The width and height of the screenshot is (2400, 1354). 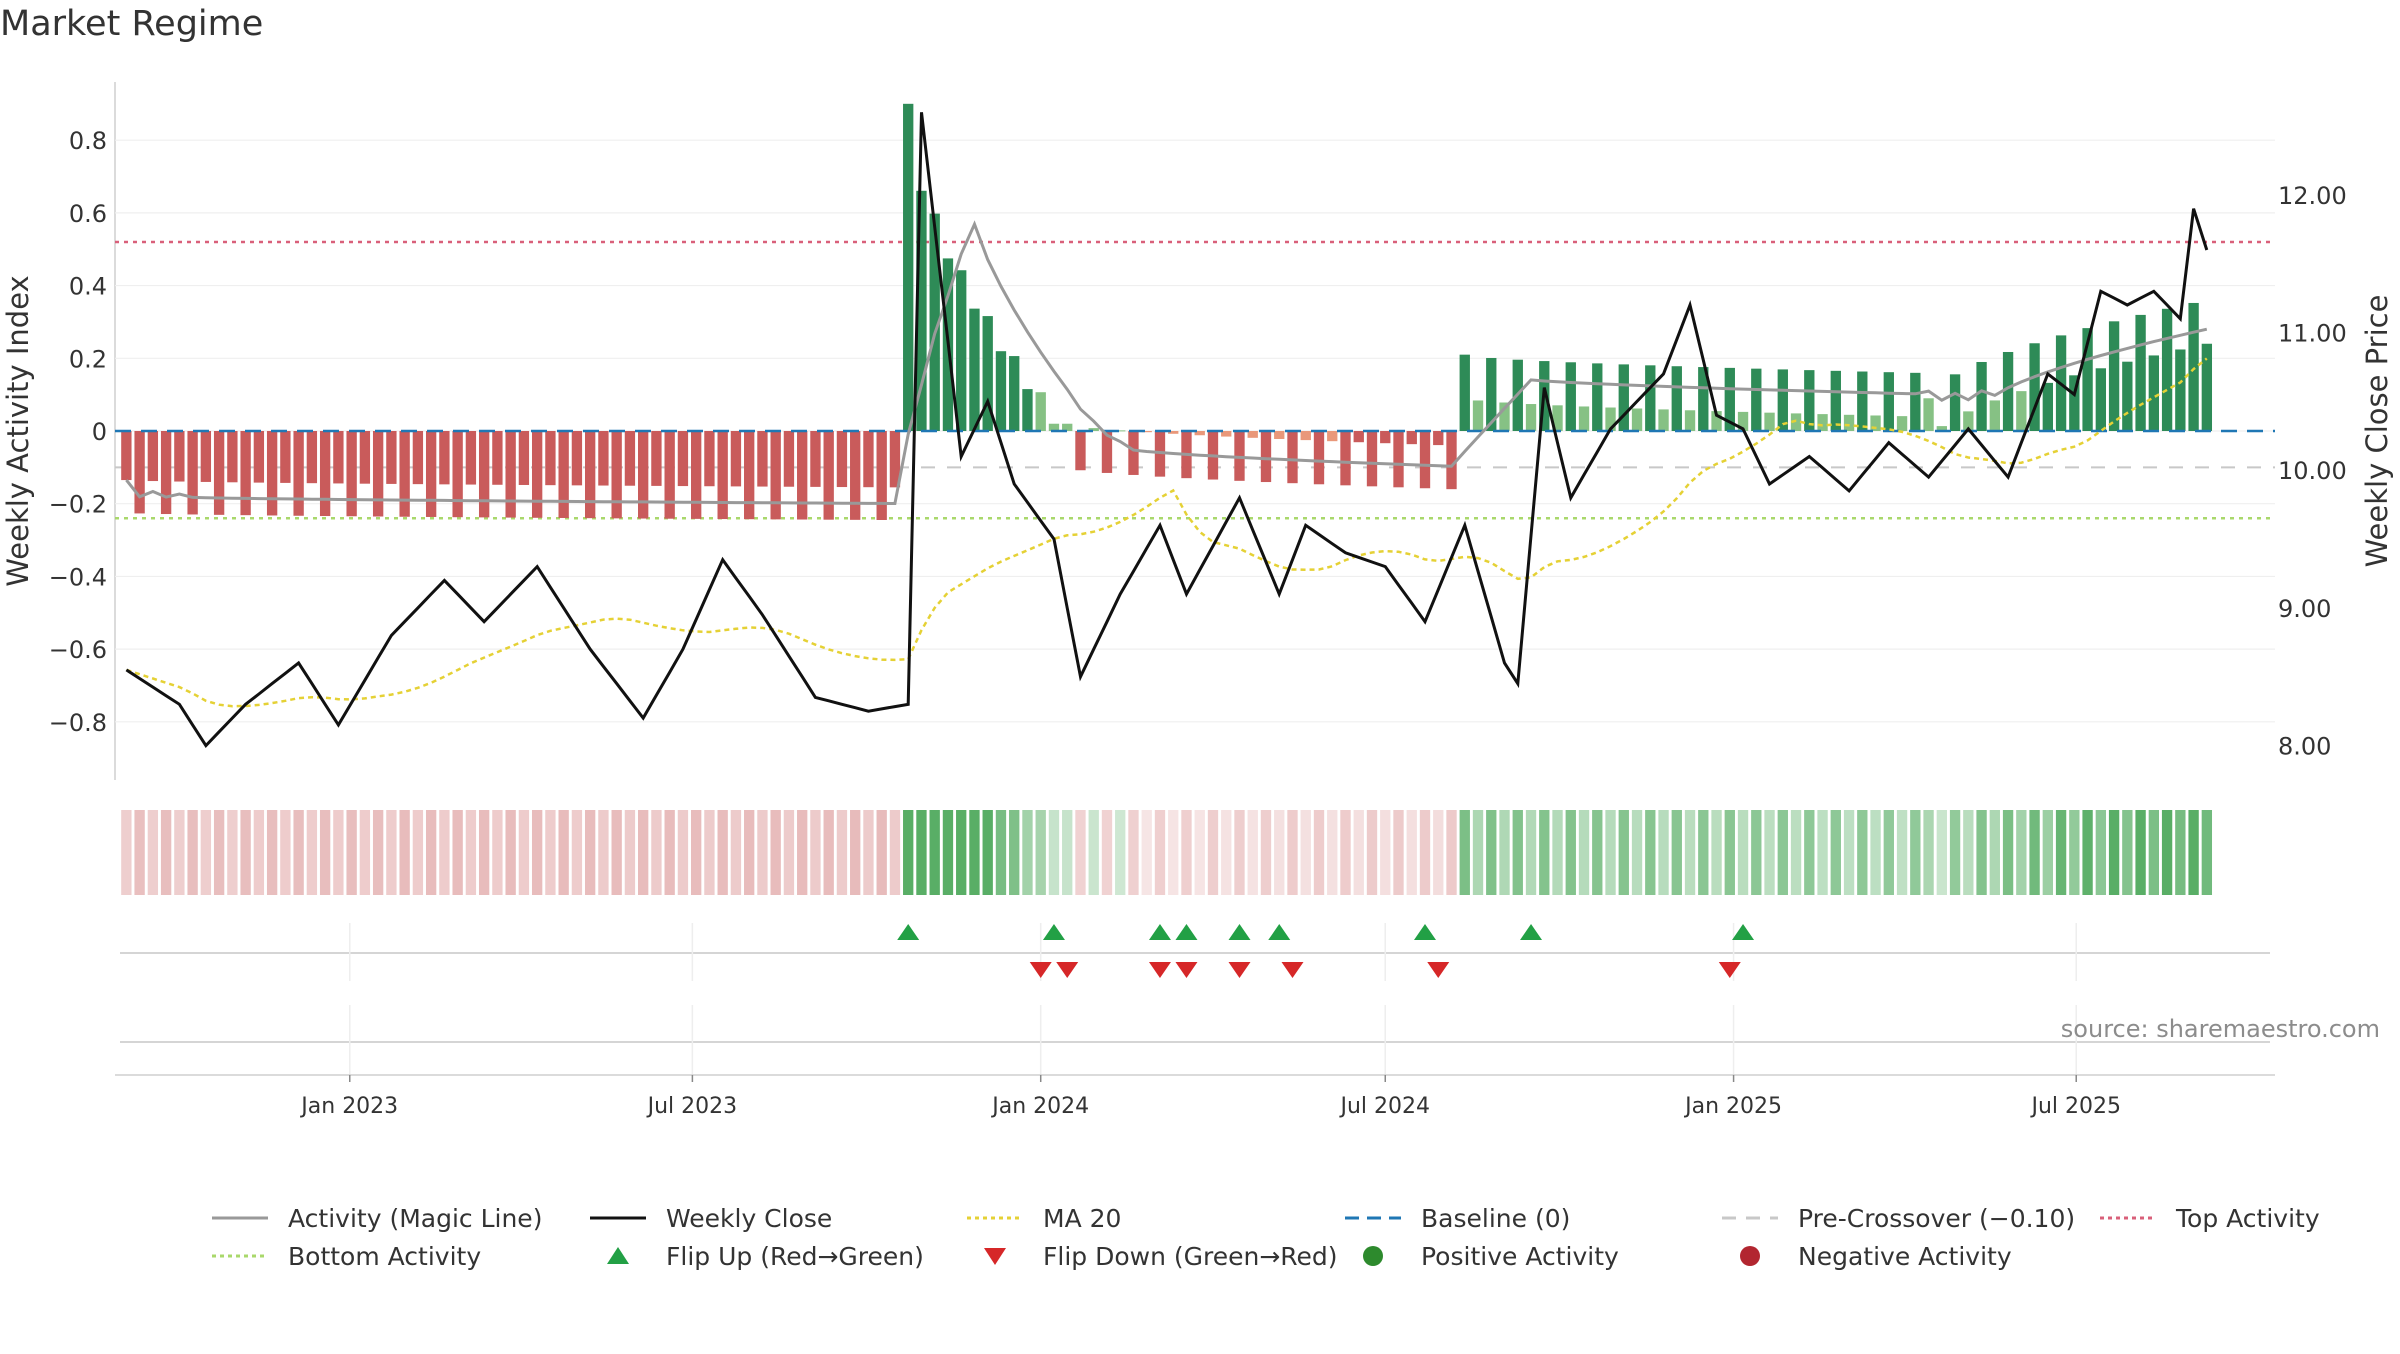 What do you see at coordinates (2377, 431) in the screenshot?
I see `right-axis-title: Weekly Close Price` at bounding box center [2377, 431].